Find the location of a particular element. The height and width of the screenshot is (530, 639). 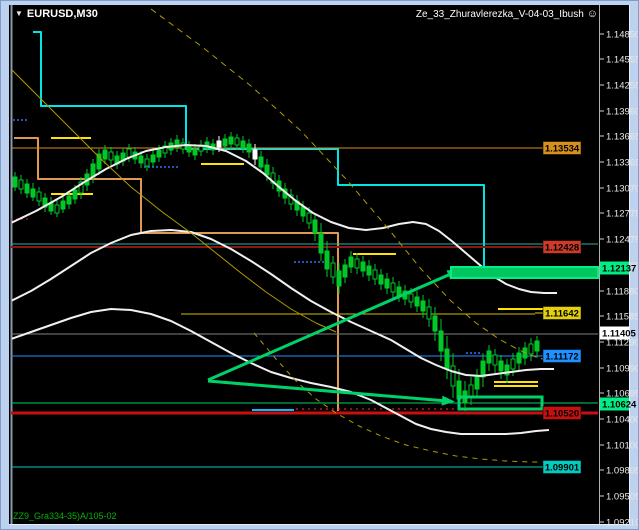

symbol-timeframe-label: EURUSD,M30 is located at coordinates (62, 14).